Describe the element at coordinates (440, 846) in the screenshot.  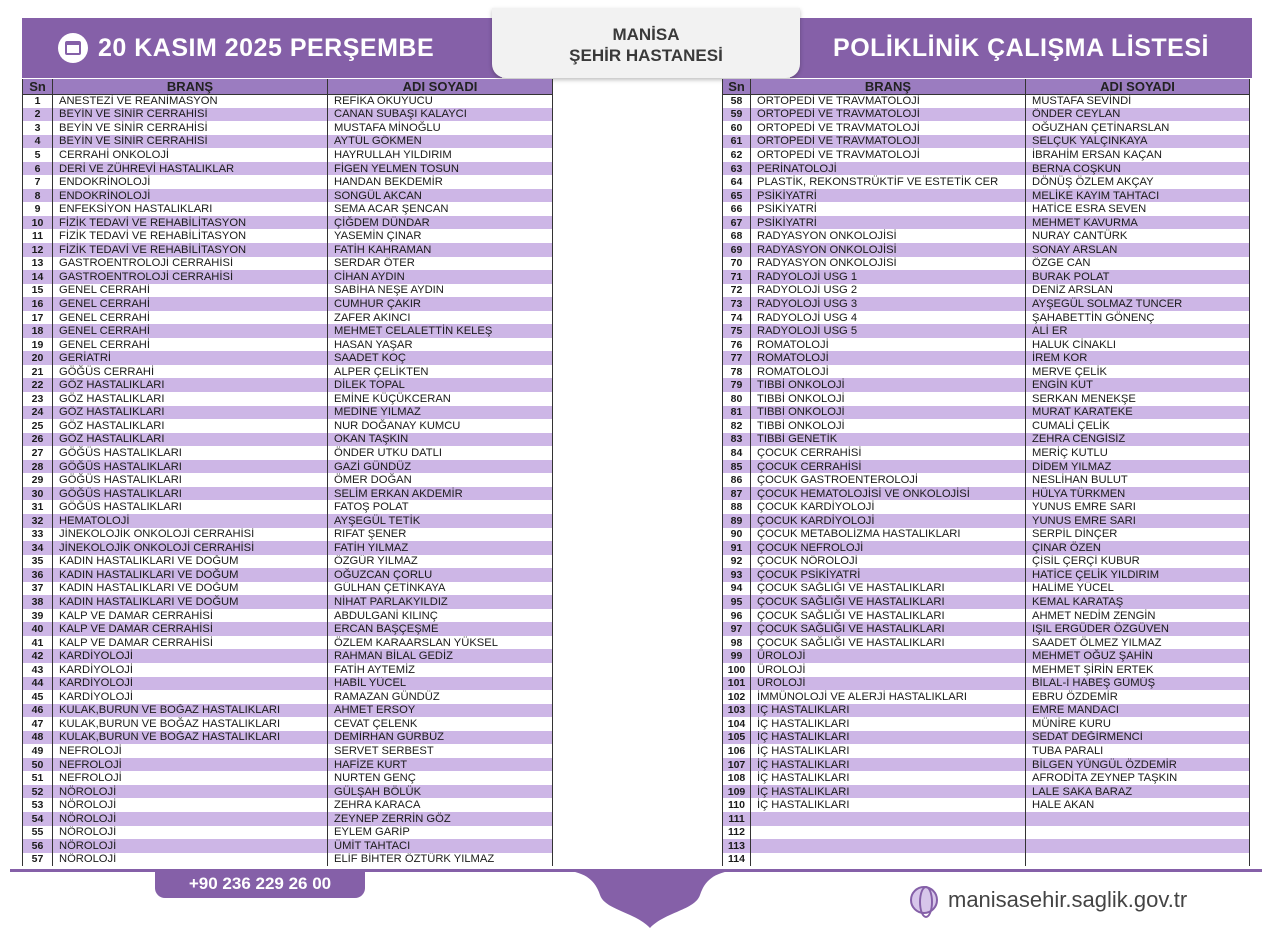
I see `cell-adi-soyadi: ÜMİT TAHTACI` at that location.